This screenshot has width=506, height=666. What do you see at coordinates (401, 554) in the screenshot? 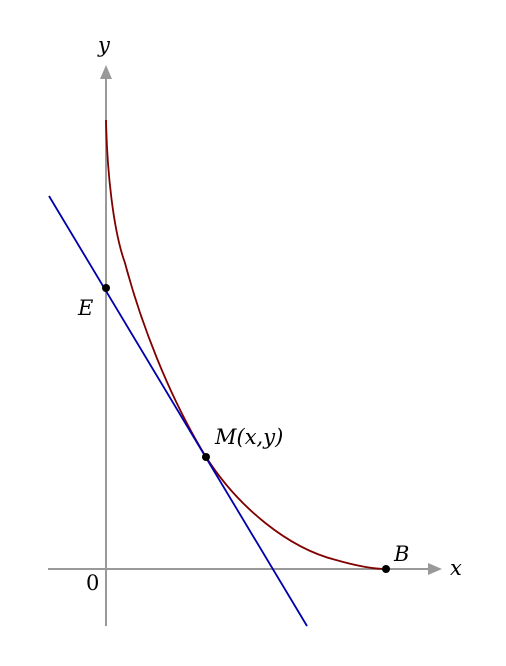
I see `point-b-label: B` at bounding box center [401, 554].